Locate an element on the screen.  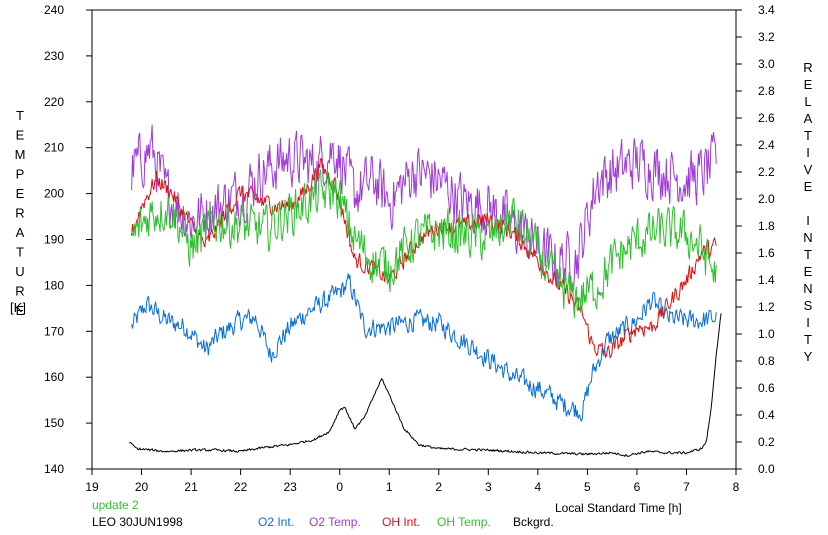
left-tick-label: 170 is located at coordinates (54, 331).